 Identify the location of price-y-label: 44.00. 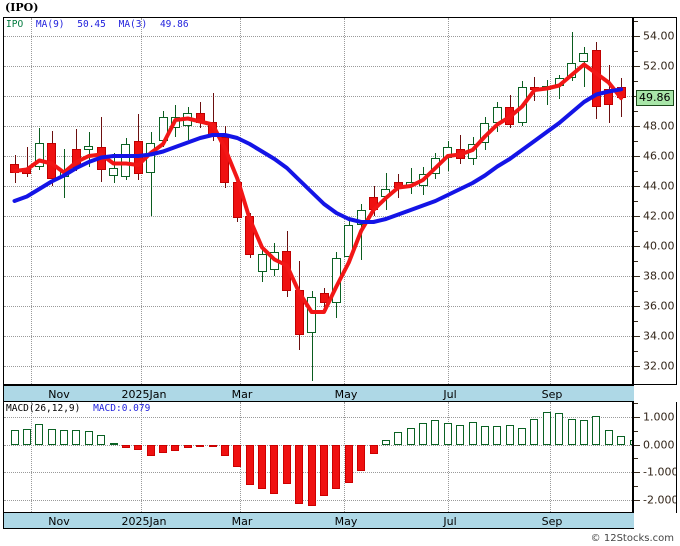
(659, 186).